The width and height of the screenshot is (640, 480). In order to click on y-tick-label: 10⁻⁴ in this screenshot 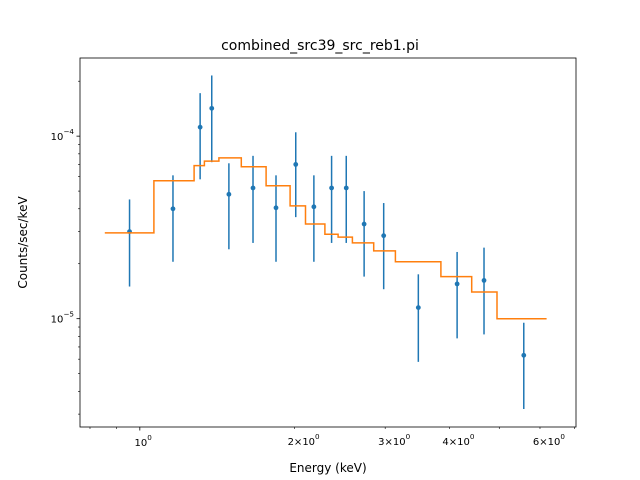, I will do `click(63, 135)`.